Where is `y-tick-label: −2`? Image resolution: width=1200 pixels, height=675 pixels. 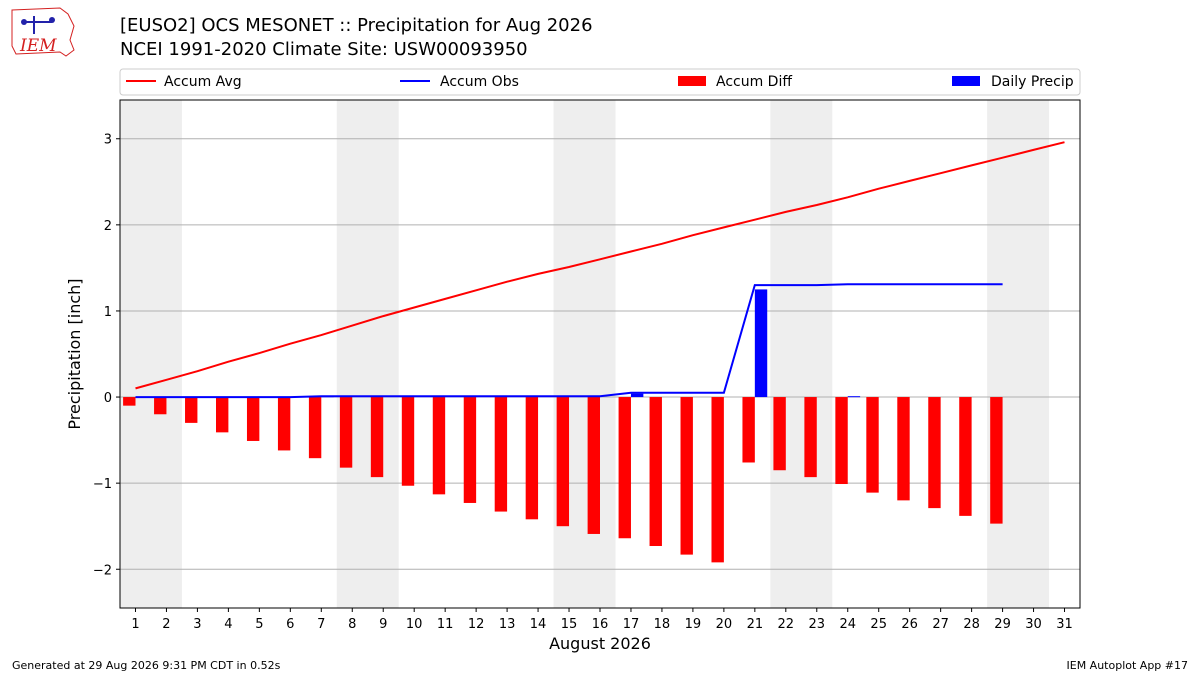
y-tick-label: −2 is located at coordinates (102, 570).